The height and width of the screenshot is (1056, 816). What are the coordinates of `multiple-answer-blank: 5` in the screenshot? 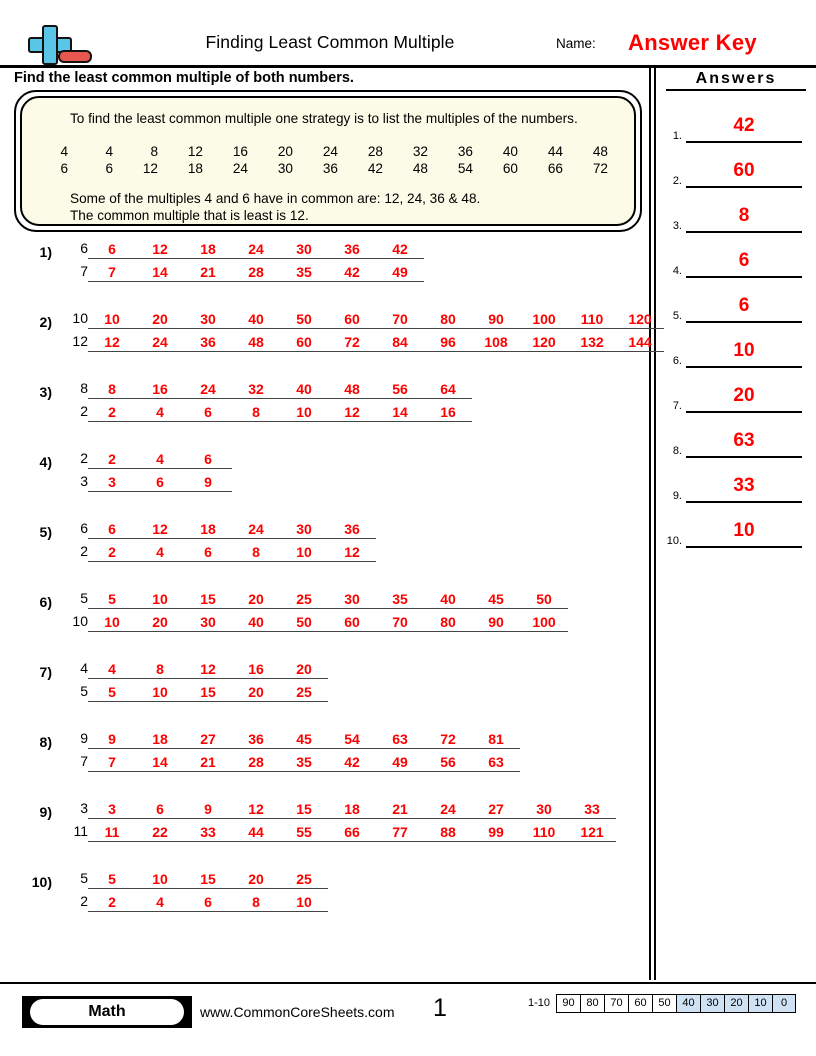 It's located at (112, 880).